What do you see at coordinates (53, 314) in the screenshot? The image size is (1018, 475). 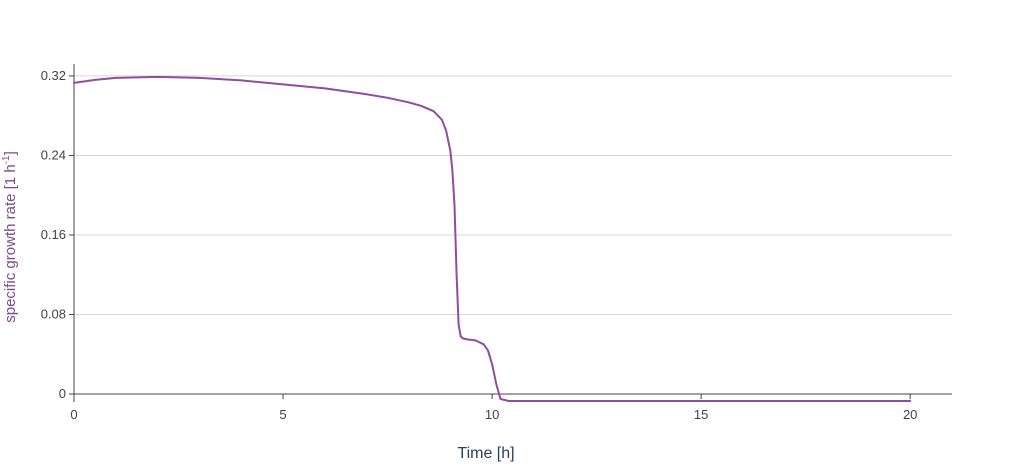 I see `y-tick-label: 0.08` at bounding box center [53, 314].